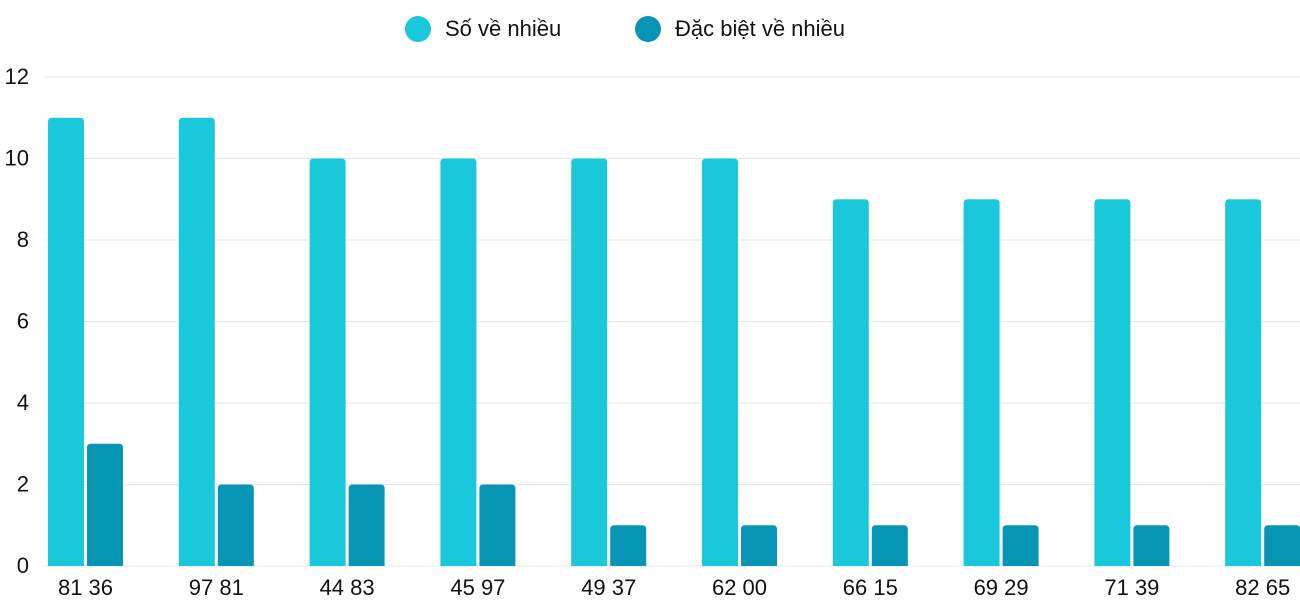  Describe the element at coordinates (23, 320) in the screenshot. I see `y-tick-label: 6` at that location.